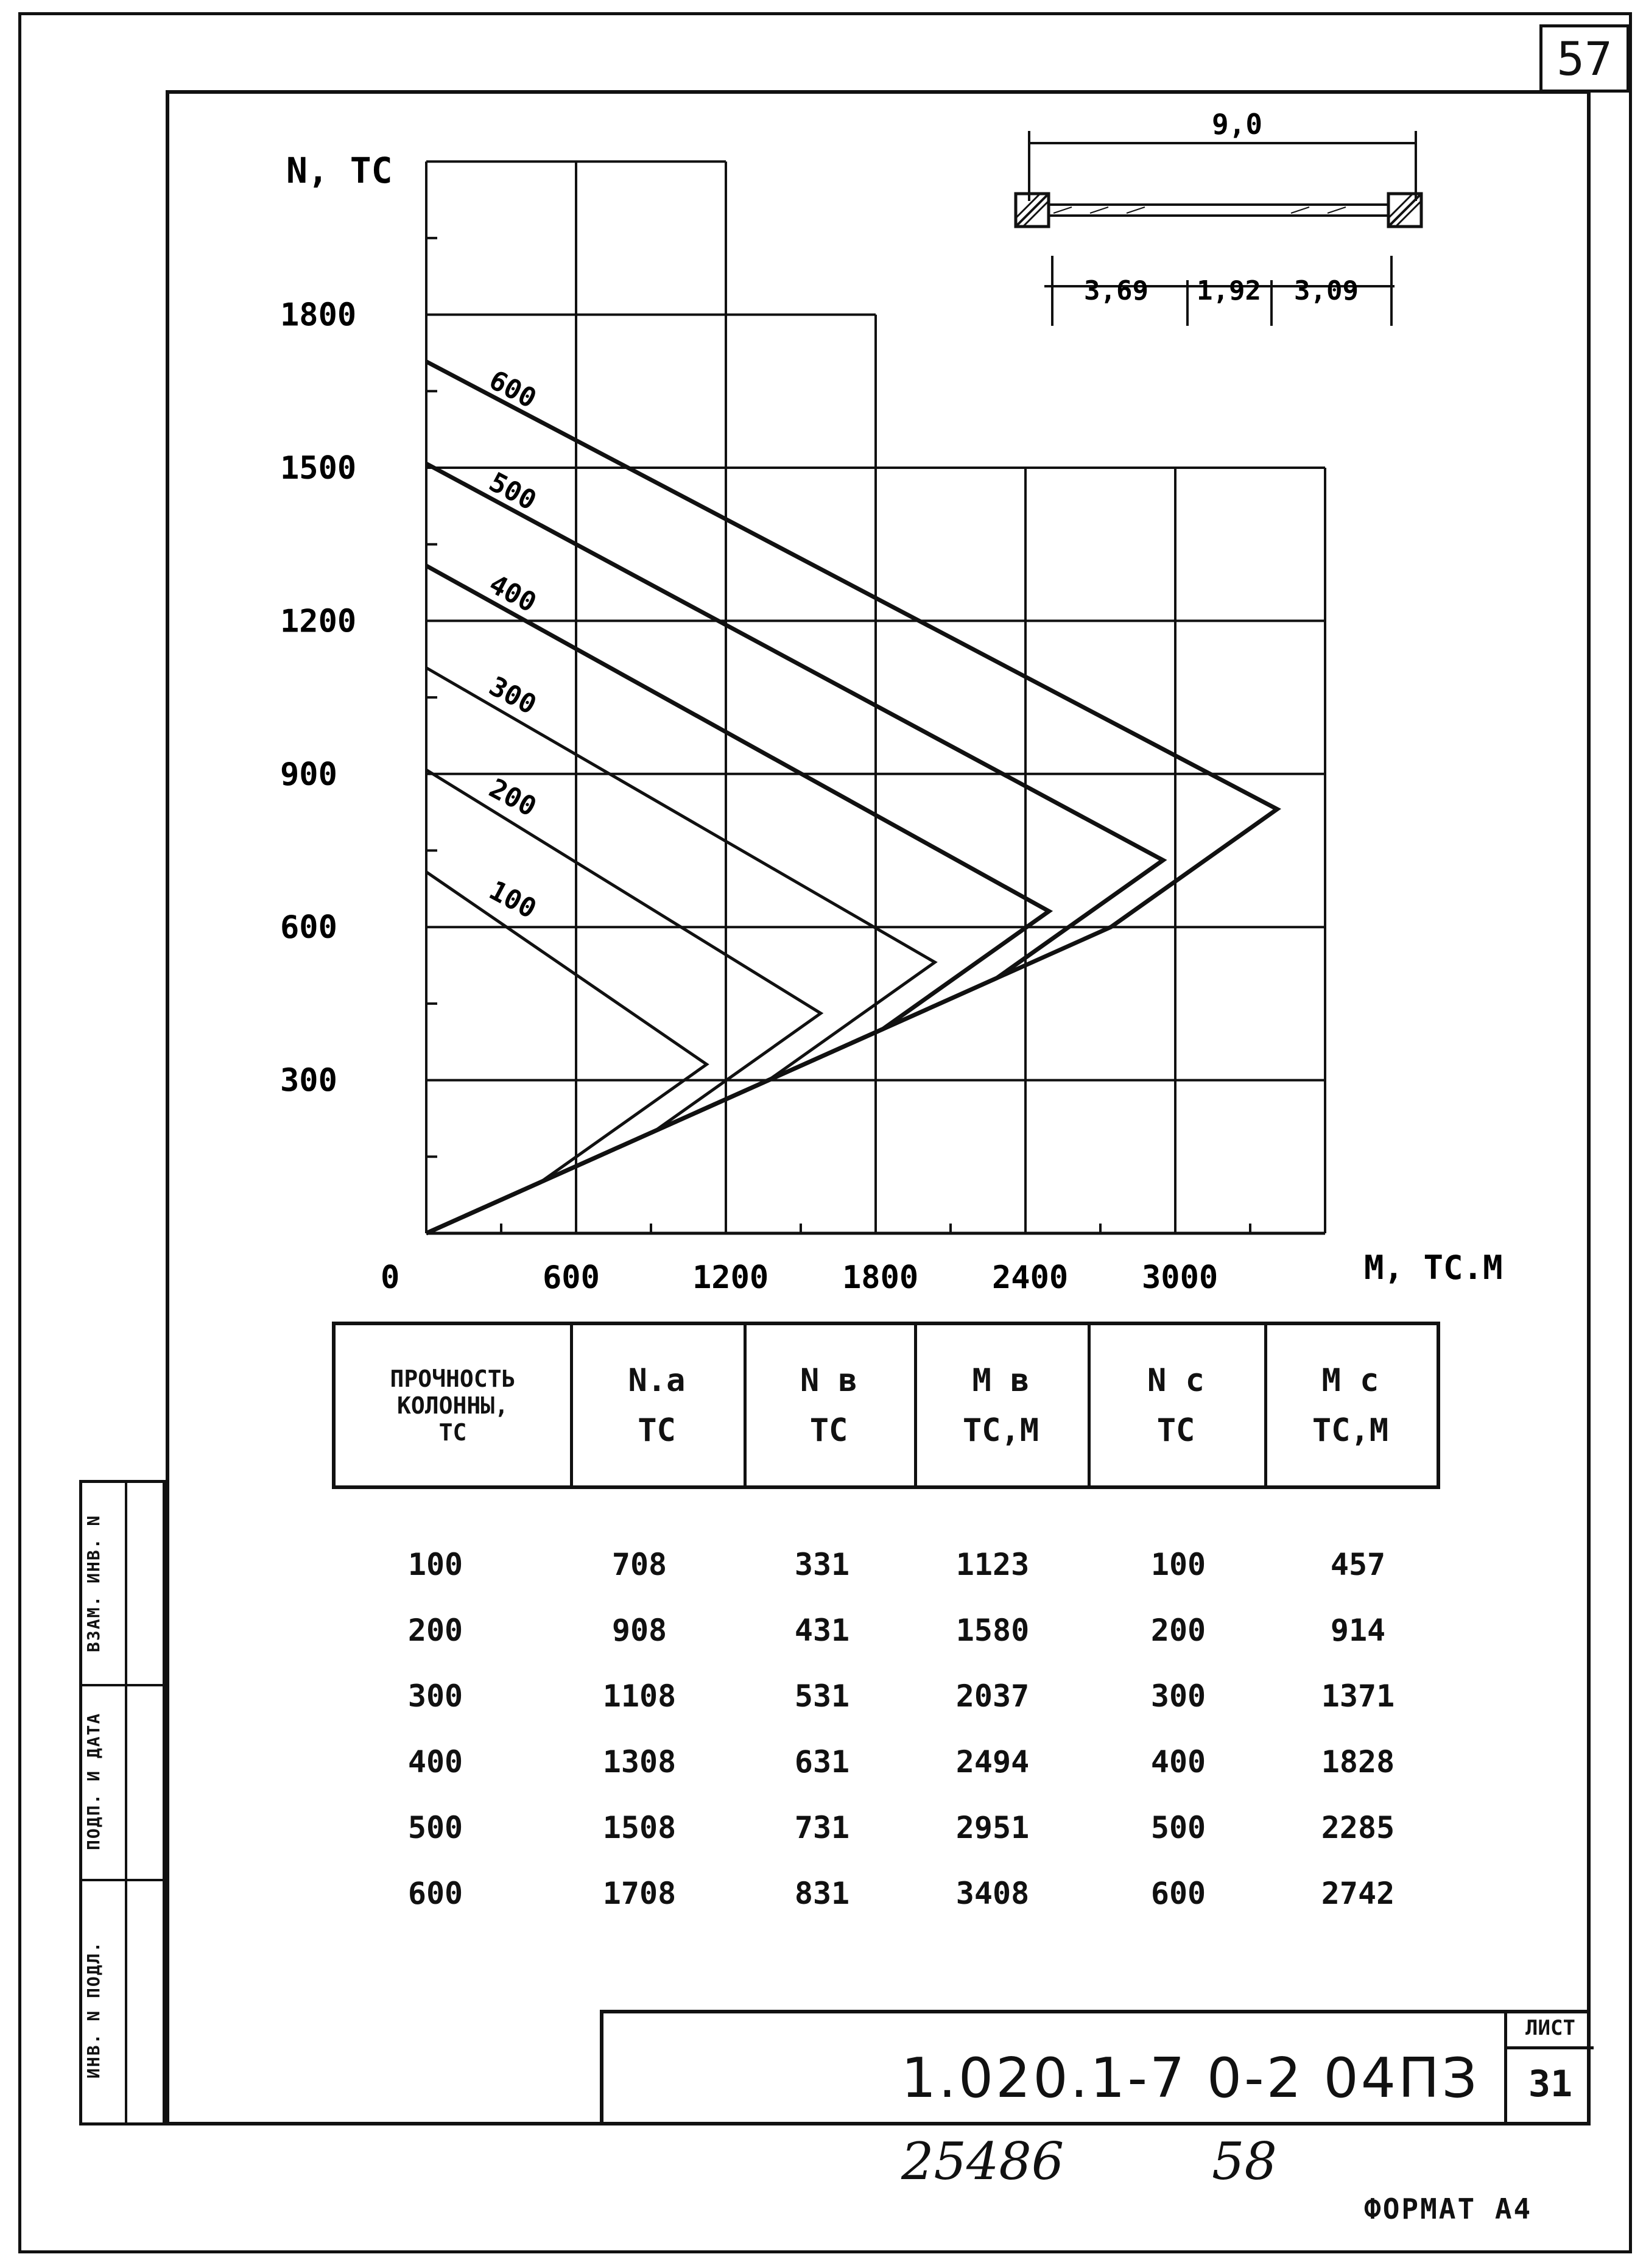  What do you see at coordinates (1229, 290) in the screenshot?
I see `section-segment-2: 1,92` at bounding box center [1229, 290].